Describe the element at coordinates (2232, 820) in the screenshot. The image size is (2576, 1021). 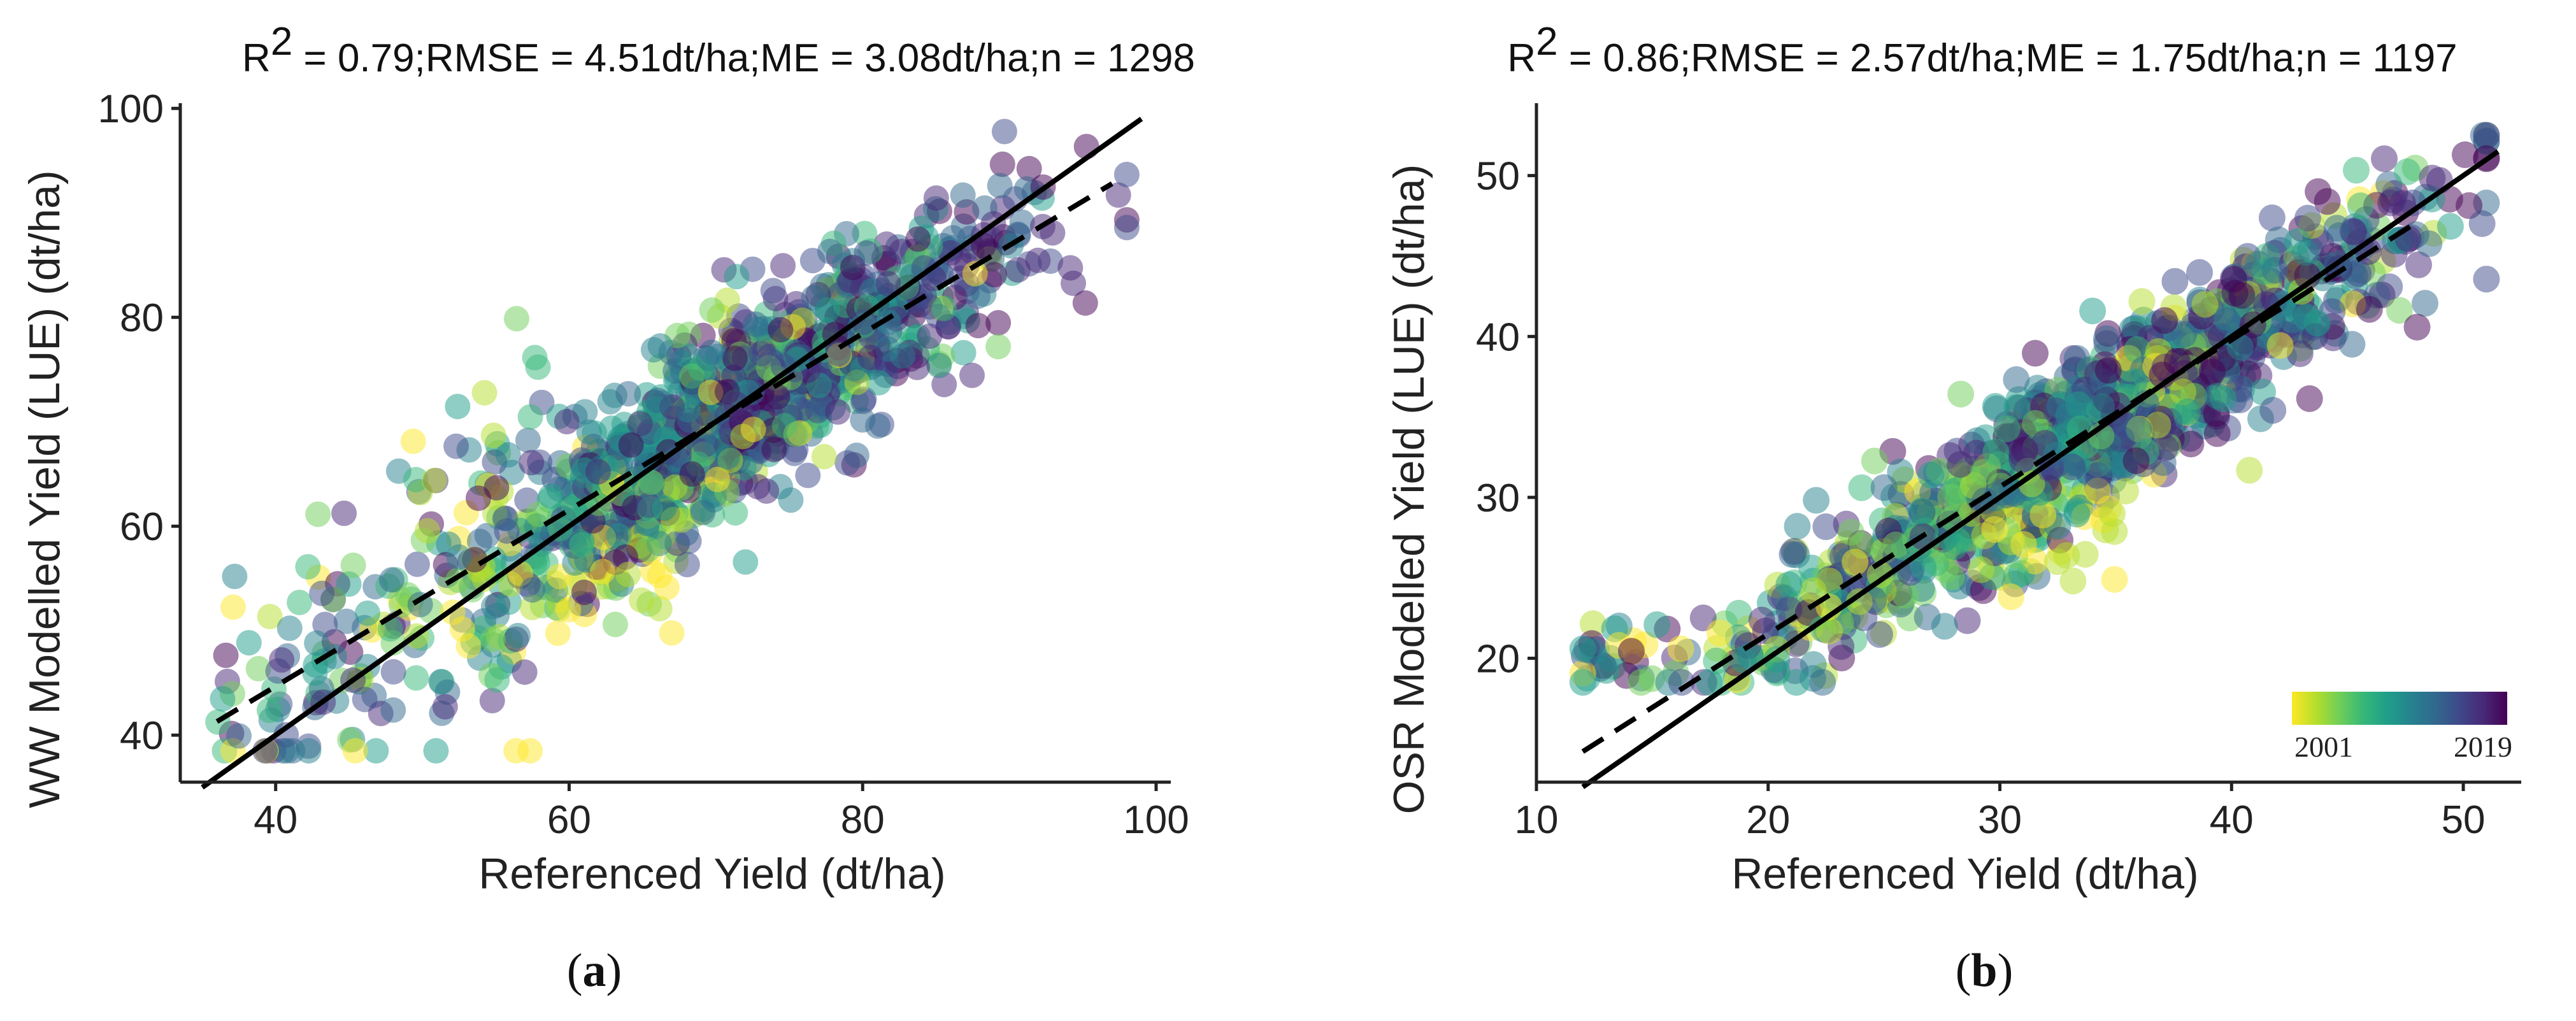
I see `x-tick-label: 40` at that location.